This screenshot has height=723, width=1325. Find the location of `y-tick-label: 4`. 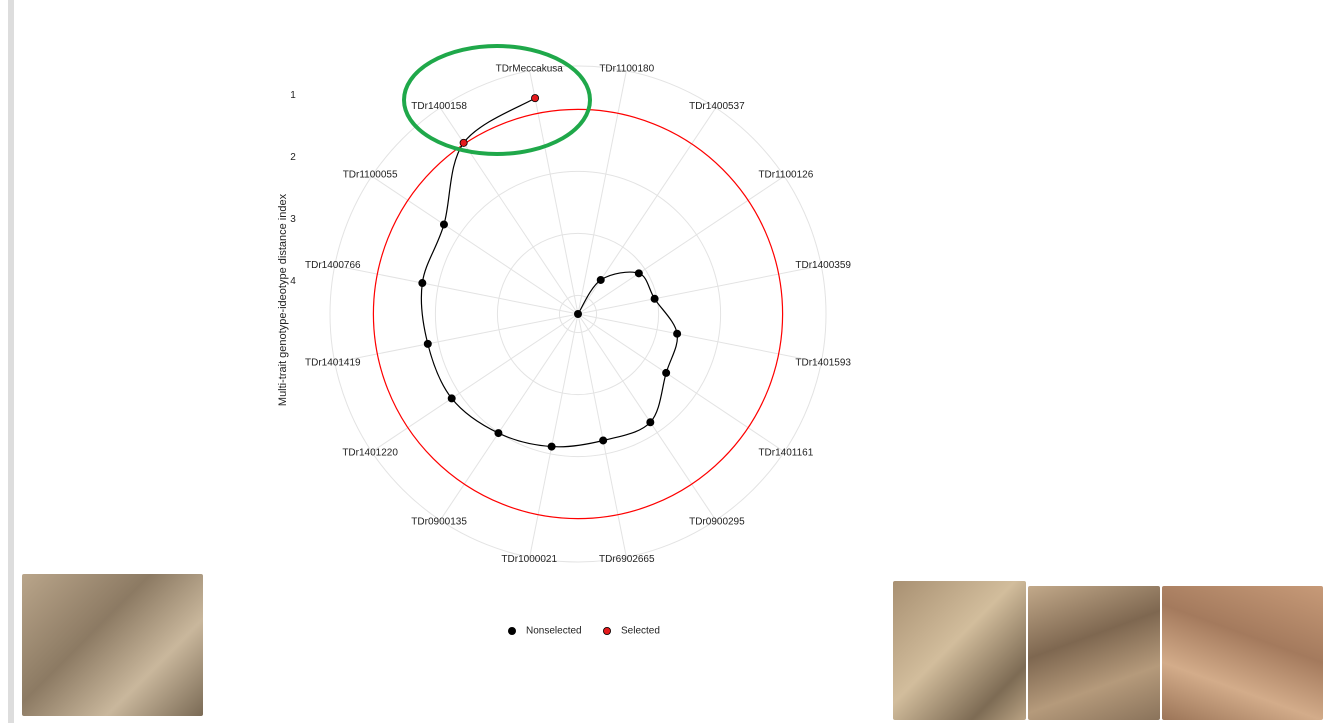

y-tick-label: 4 is located at coordinates (293, 281).